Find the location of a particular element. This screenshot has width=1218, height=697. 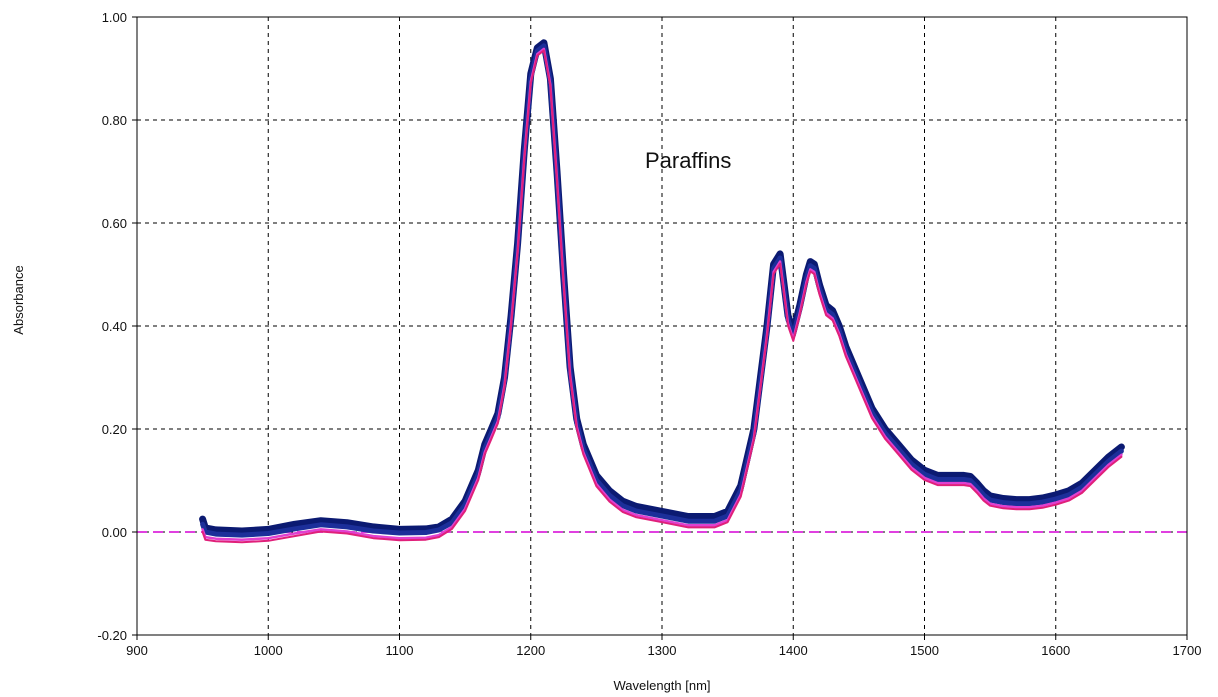

y-tick-label: 0.40 is located at coordinates (114, 326).